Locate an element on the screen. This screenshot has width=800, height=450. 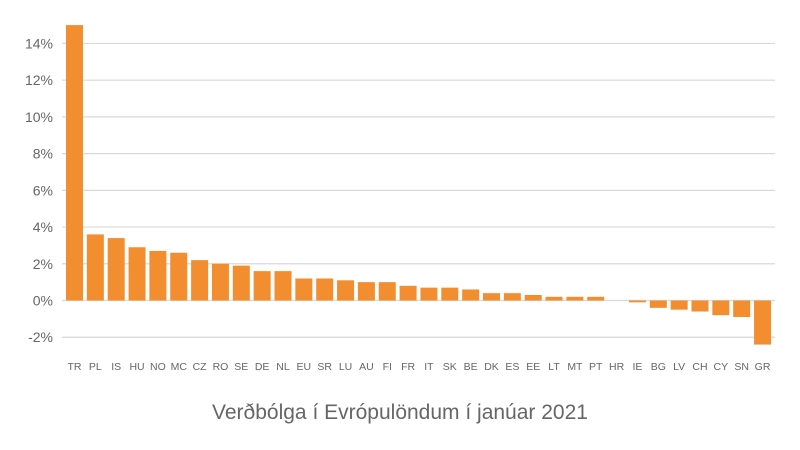
x-tick-label: SK is located at coordinates (450, 367).